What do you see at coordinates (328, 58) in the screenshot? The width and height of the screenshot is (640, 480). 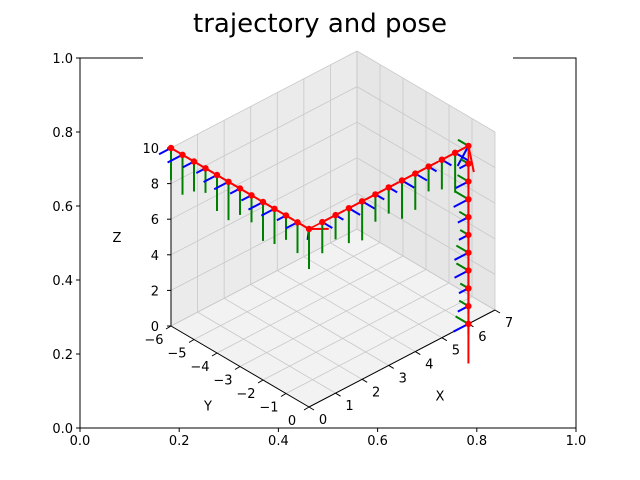 I see `axes-frame-gap` at bounding box center [328, 58].